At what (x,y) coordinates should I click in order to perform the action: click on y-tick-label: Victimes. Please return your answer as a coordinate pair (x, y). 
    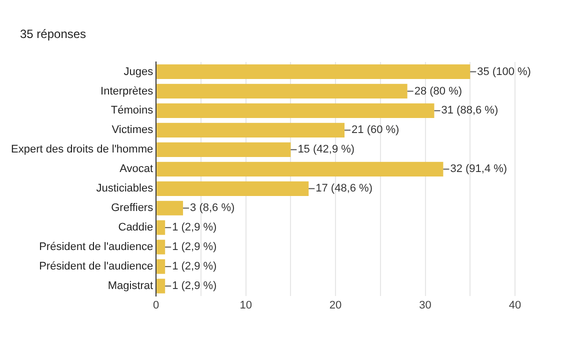
    Looking at the image, I should click on (133, 130).